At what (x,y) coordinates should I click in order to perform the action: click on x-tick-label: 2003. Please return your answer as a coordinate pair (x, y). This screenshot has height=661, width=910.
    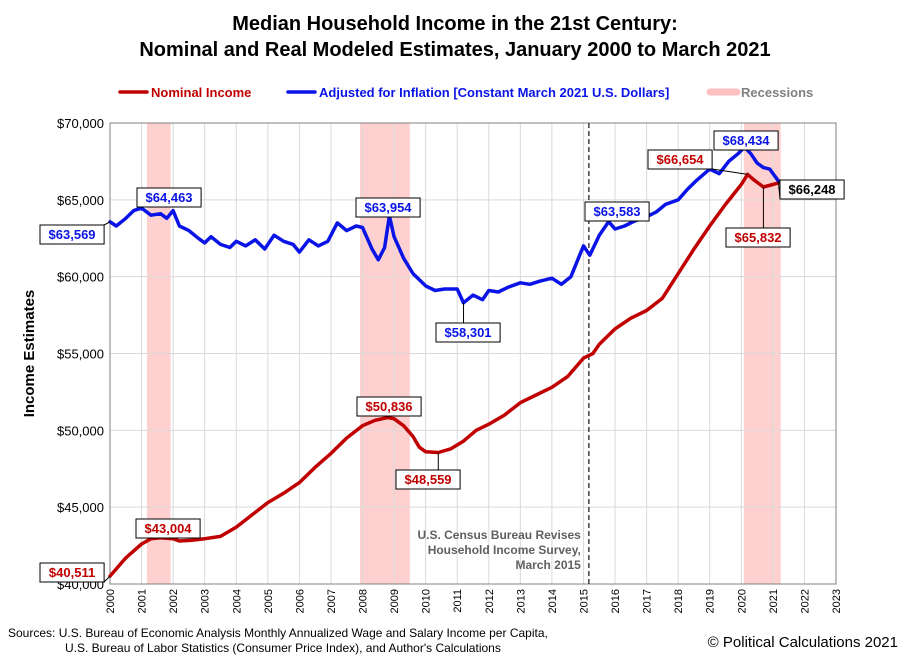
    Looking at the image, I should click on (206, 601).